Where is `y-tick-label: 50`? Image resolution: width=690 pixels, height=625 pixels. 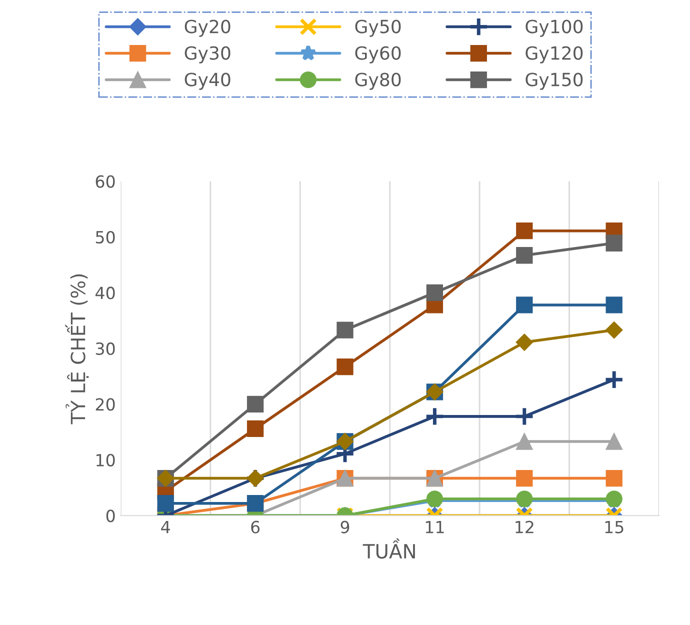
y-tick-label: 50 is located at coordinates (105, 237).